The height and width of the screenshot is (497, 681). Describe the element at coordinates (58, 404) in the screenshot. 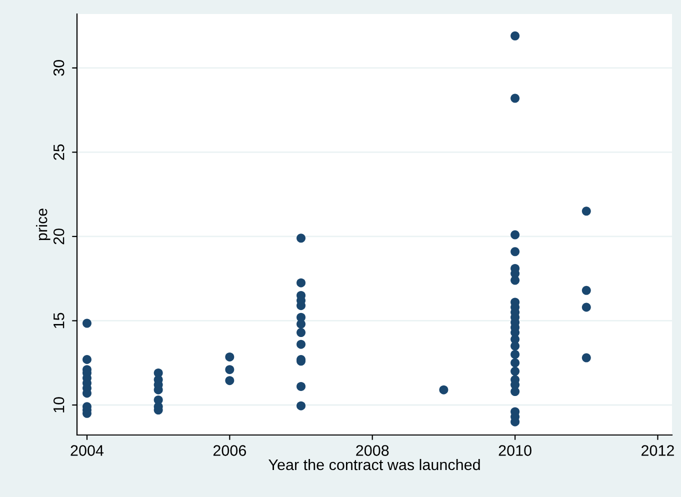

I see `y-tick-label: 10` at that location.